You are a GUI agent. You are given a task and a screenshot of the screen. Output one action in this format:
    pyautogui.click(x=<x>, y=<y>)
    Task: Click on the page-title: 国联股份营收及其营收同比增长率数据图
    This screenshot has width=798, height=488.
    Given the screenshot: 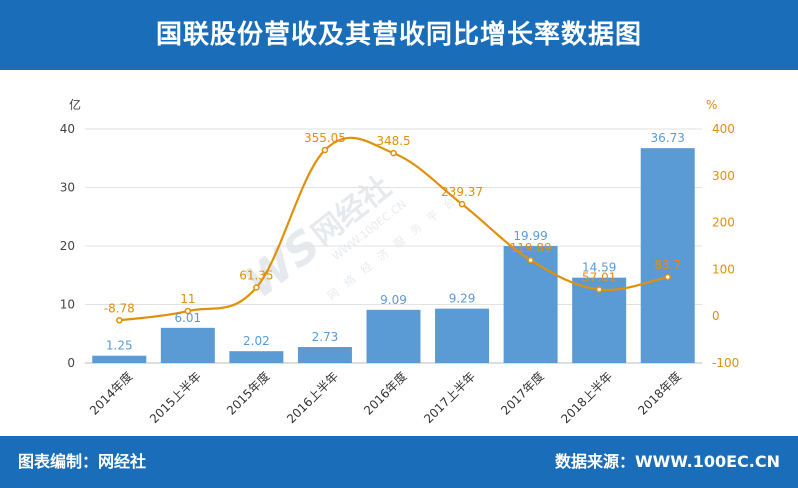 What is the action you would take?
    pyautogui.click(x=398, y=35)
    